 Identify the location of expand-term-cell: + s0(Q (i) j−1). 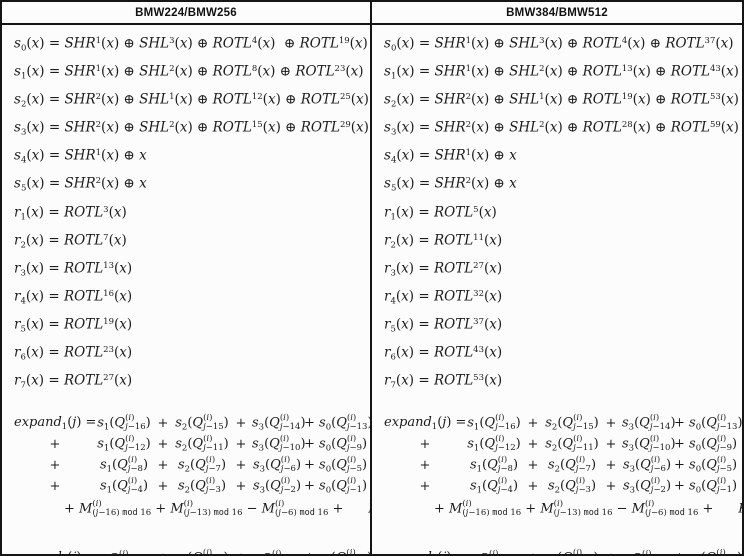
(336, 486).